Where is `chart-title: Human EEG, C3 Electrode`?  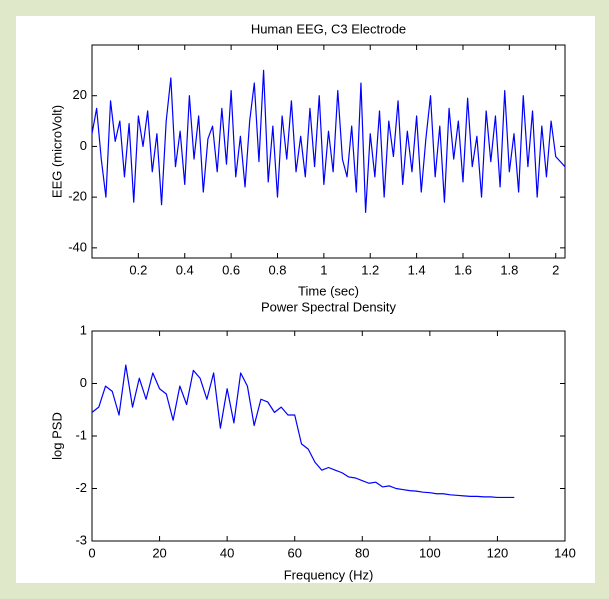 chart-title: Human EEG, C3 Electrode is located at coordinates (328, 28).